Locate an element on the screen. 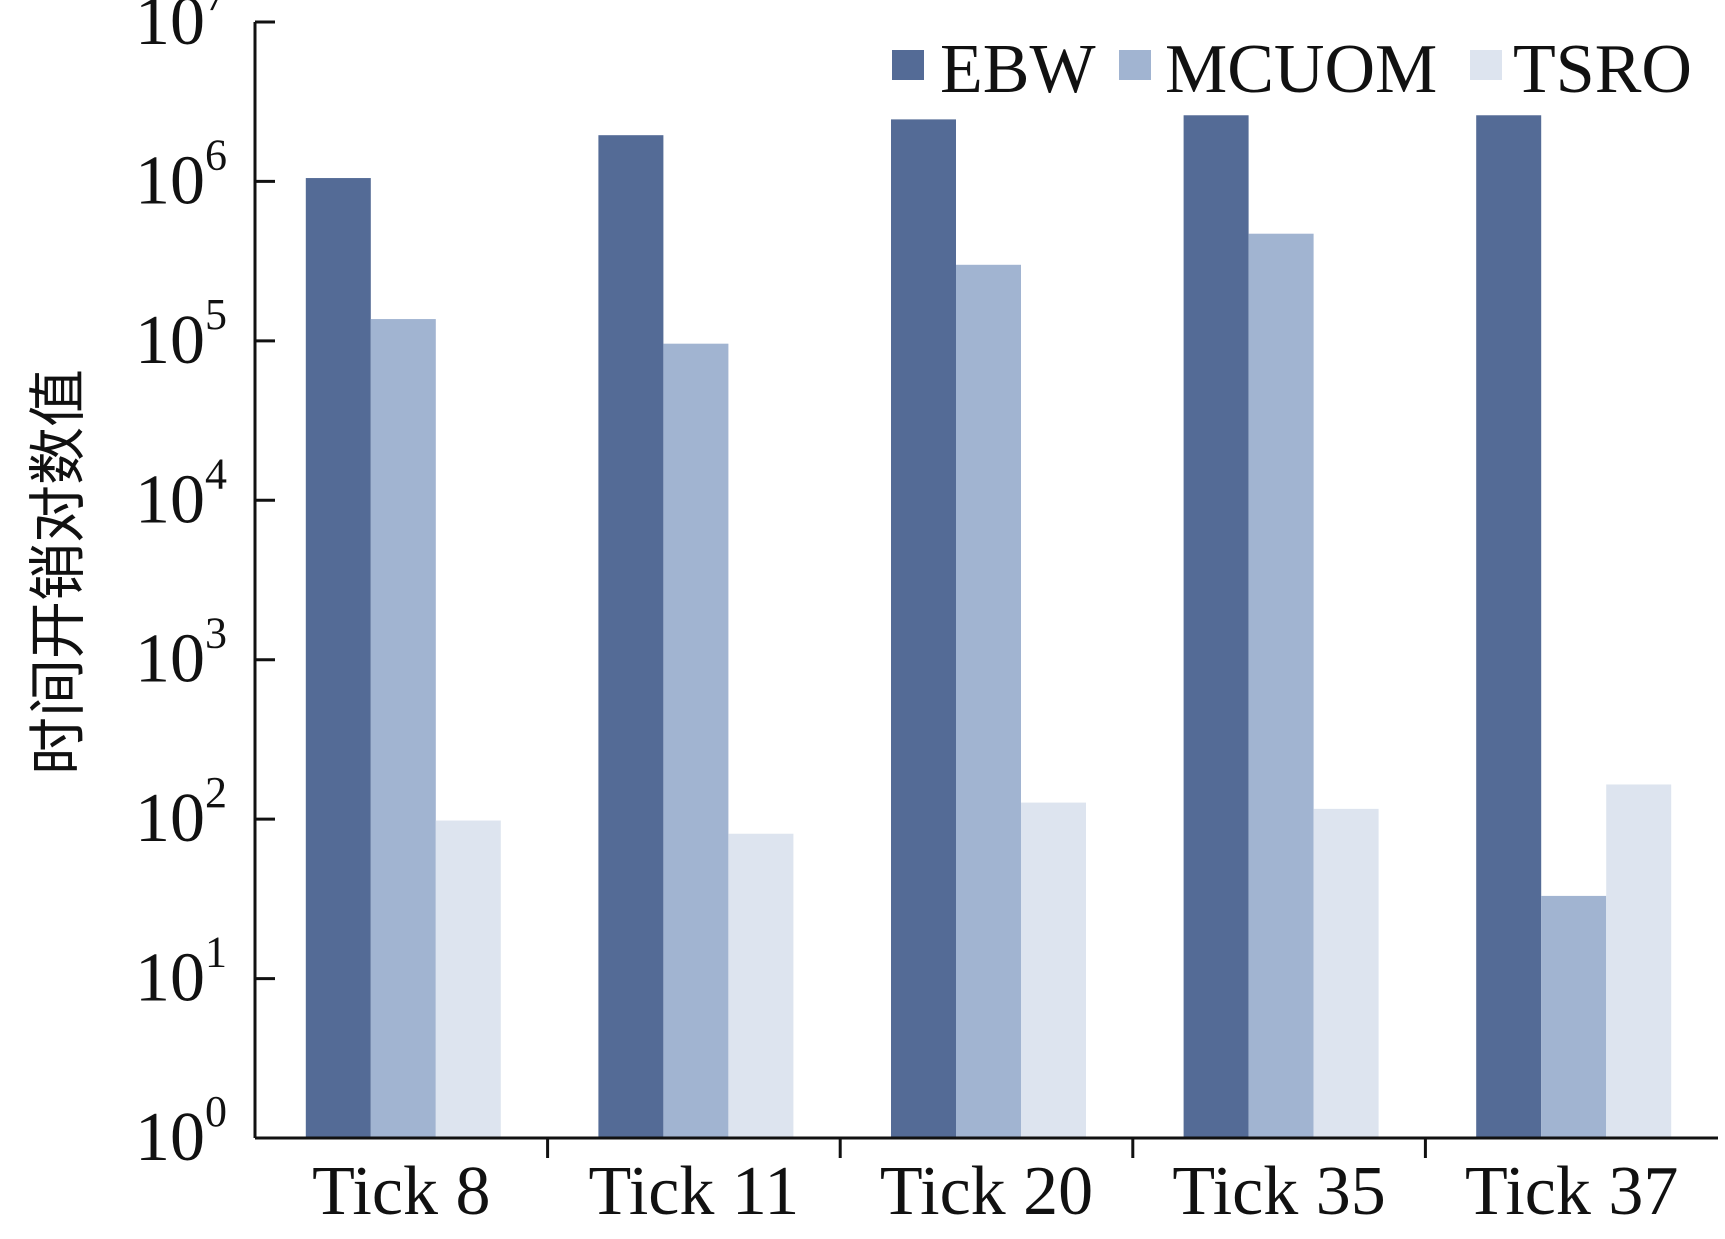 The image size is (1725, 1239). y-tick-exponent: 5 is located at coordinates (216, 314).